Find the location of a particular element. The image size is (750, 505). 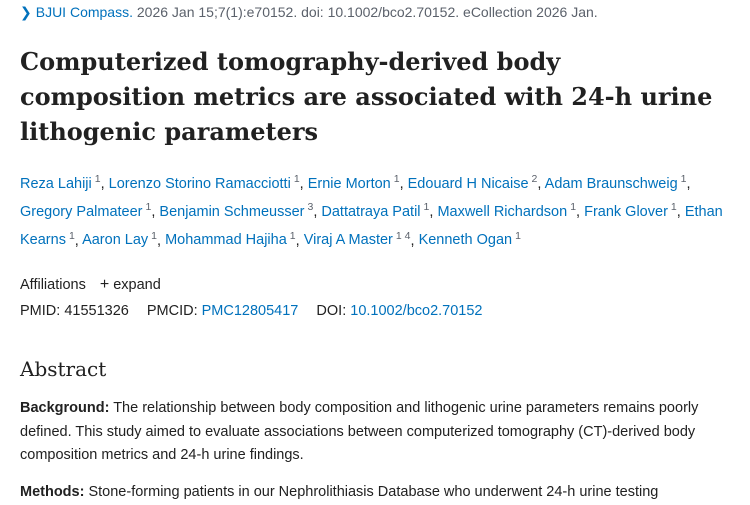

author-affiliation-number: 1 4 is located at coordinates (403, 235).